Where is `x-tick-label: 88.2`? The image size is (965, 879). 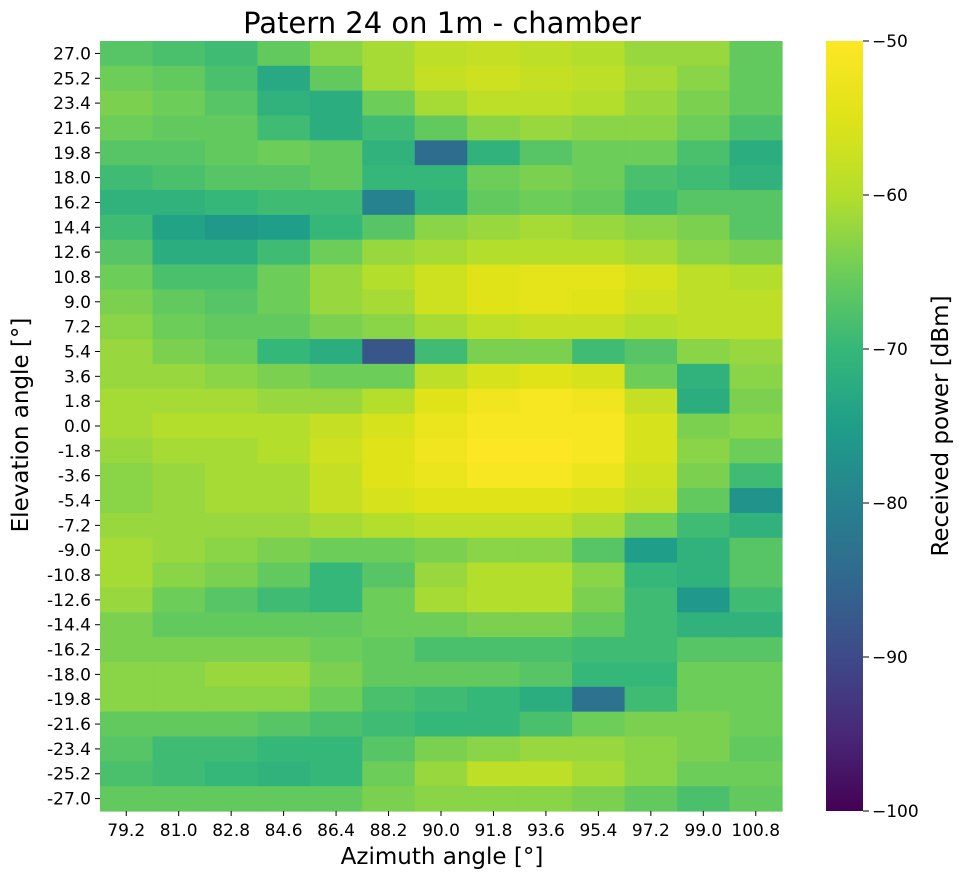
x-tick-label: 88.2 is located at coordinates (389, 831).